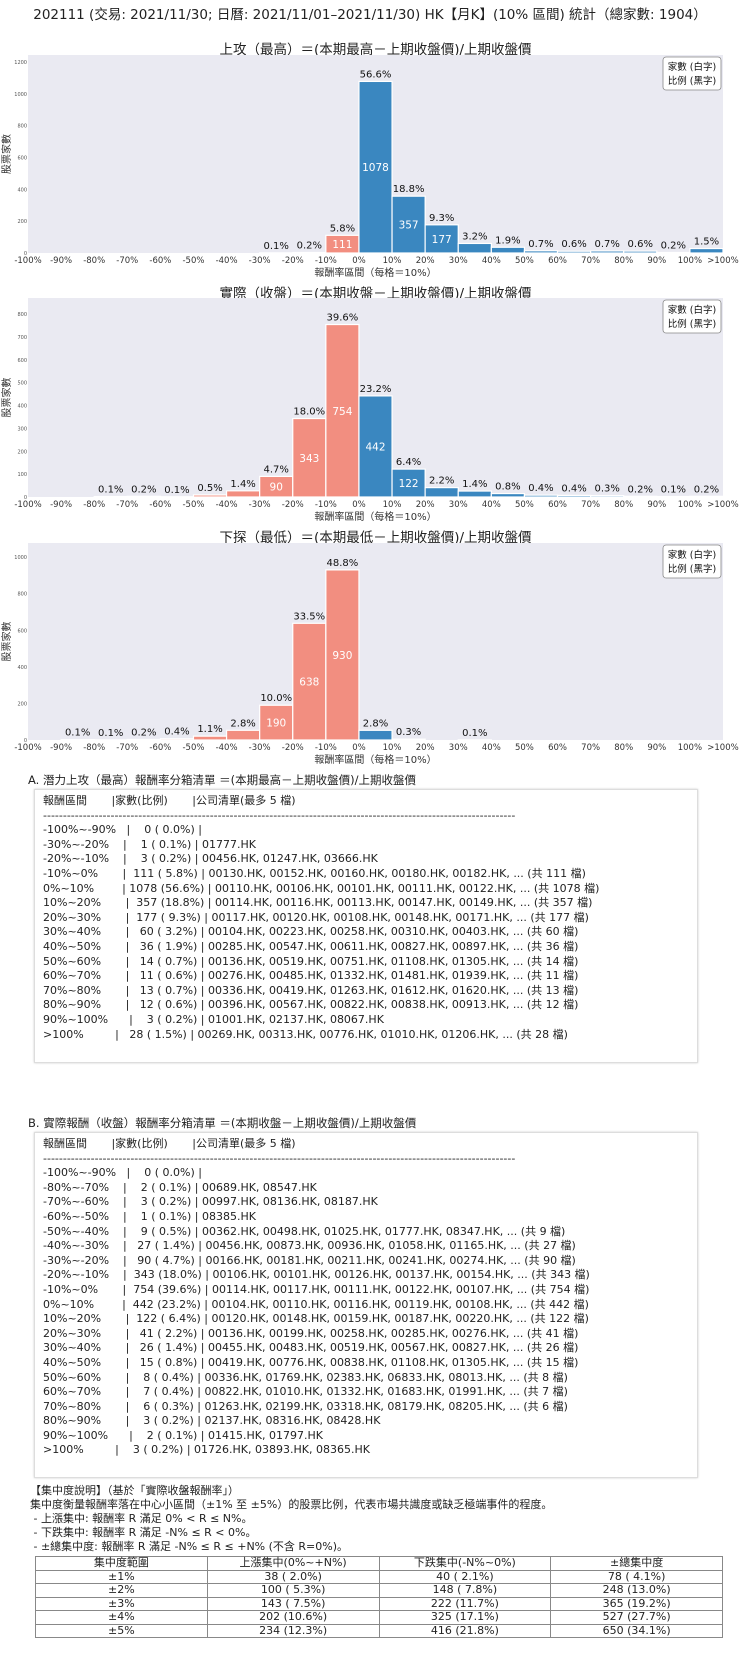  I want to click on x-tick-label: 90%, so click(656, 261).